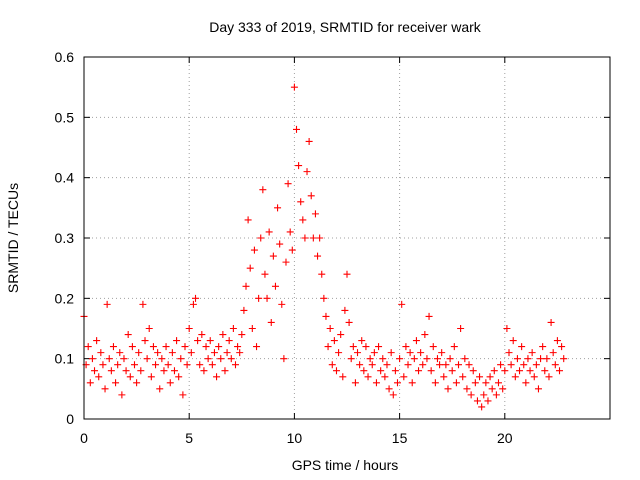 This screenshot has height=480, width=640. I want to click on y-tick-label: 0, so click(70, 419).